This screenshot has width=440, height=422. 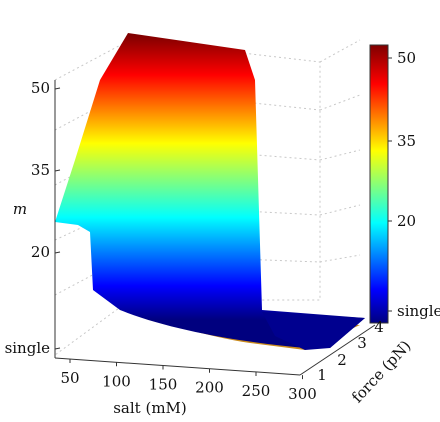 What do you see at coordinates (418, 311) in the screenshot?
I see `colorbar-tick-label: single` at bounding box center [418, 311].